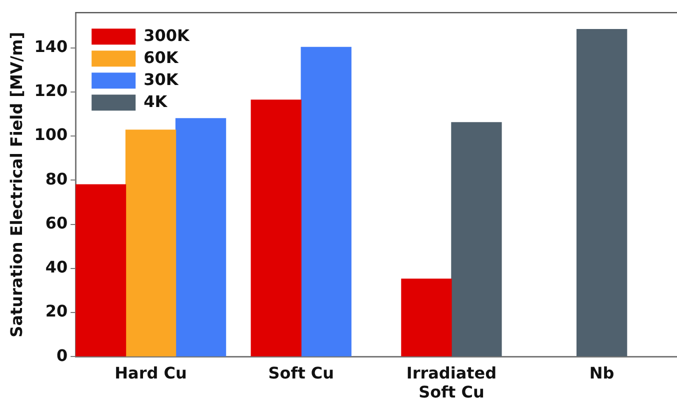 The image size is (677, 406). I want to click on x-tick-label: Irradiated Soft Cu, so click(451, 382).